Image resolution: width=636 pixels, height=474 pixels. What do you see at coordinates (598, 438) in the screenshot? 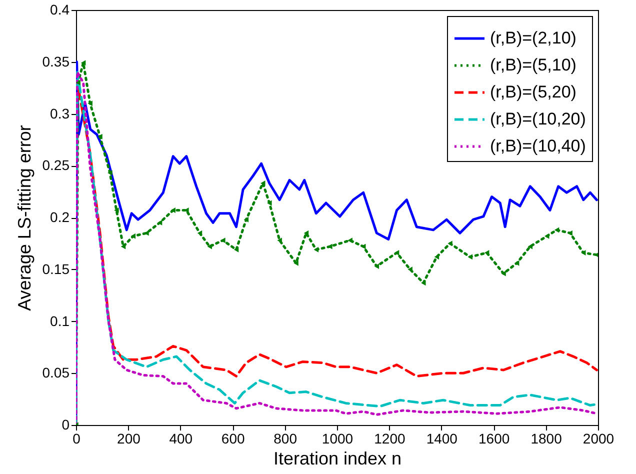
I see `x-tick-label: 2000` at bounding box center [598, 438].